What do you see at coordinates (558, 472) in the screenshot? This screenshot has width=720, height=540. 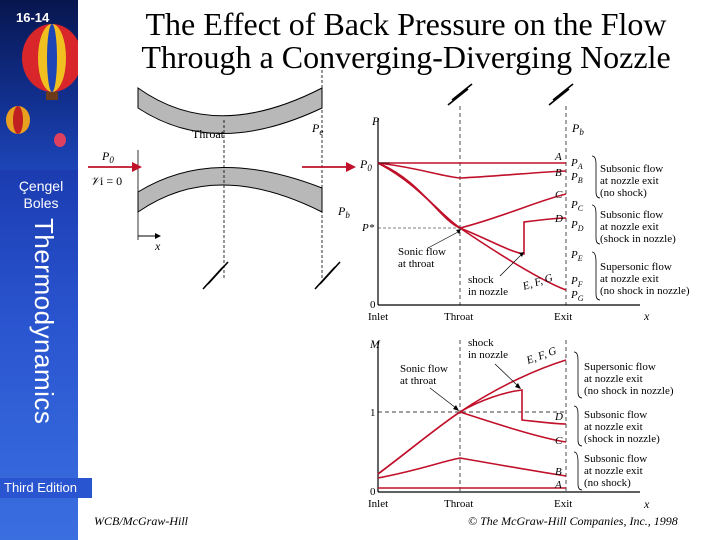 I see `mach-letter-b: B` at bounding box center [558, 472].